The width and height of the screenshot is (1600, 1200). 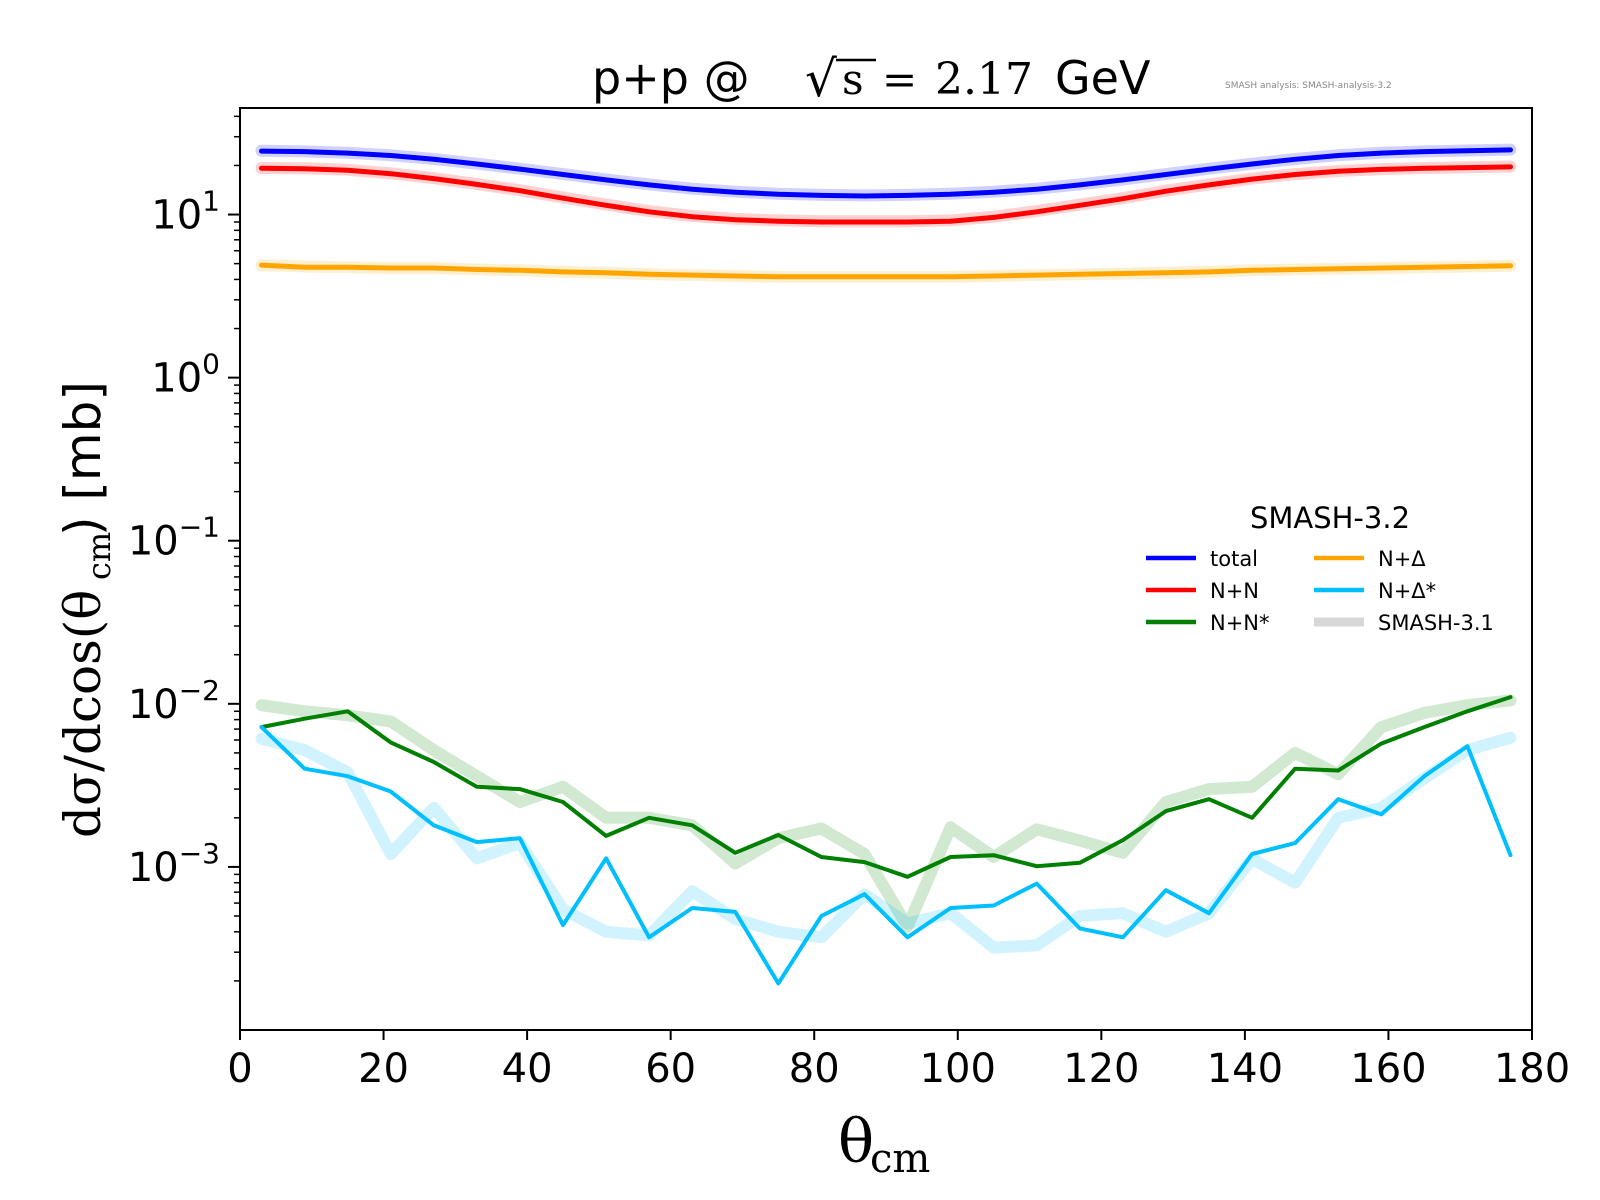 What do you see at coordinates (886, 173) in the screenshot?
I see `series-line-total` at bounding box center [886, 173].